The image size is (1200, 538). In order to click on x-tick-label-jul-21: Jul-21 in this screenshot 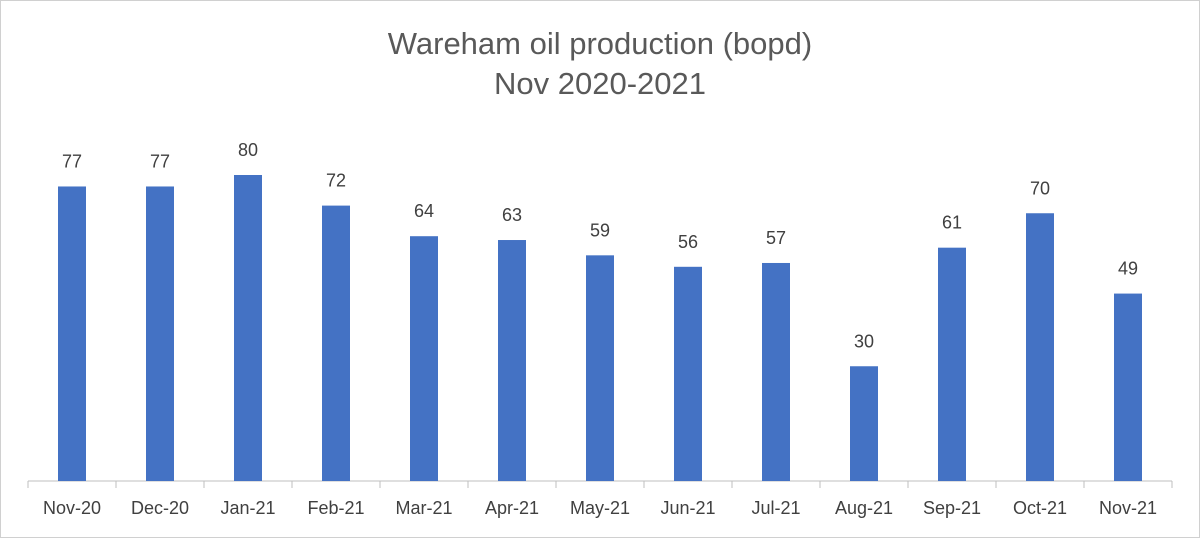, I will do `click(775, 508)`.